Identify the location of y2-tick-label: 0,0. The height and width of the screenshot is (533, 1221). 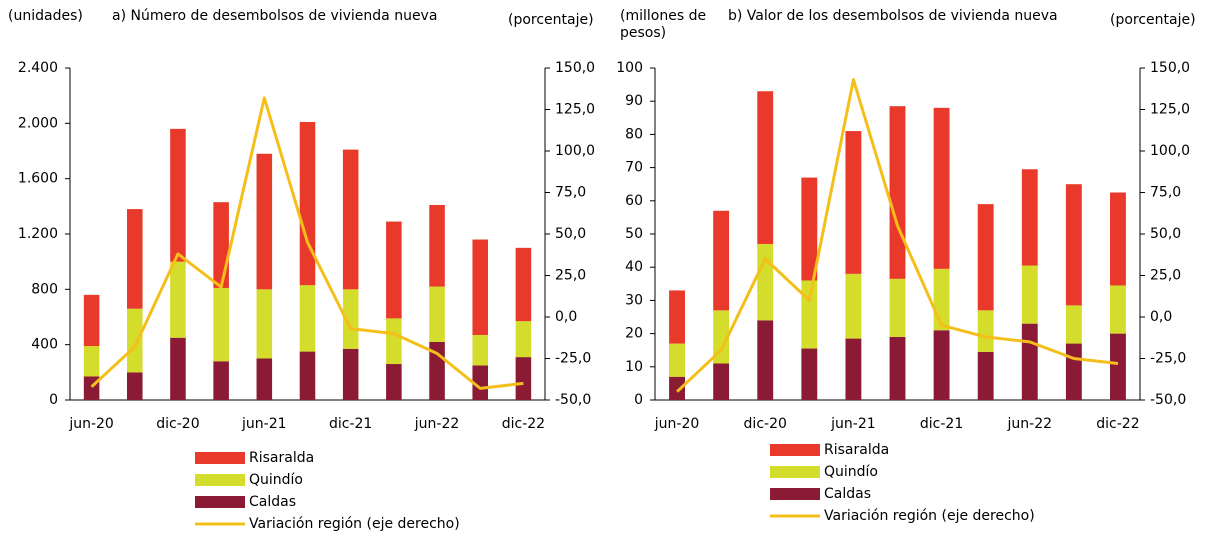
(566, 317).